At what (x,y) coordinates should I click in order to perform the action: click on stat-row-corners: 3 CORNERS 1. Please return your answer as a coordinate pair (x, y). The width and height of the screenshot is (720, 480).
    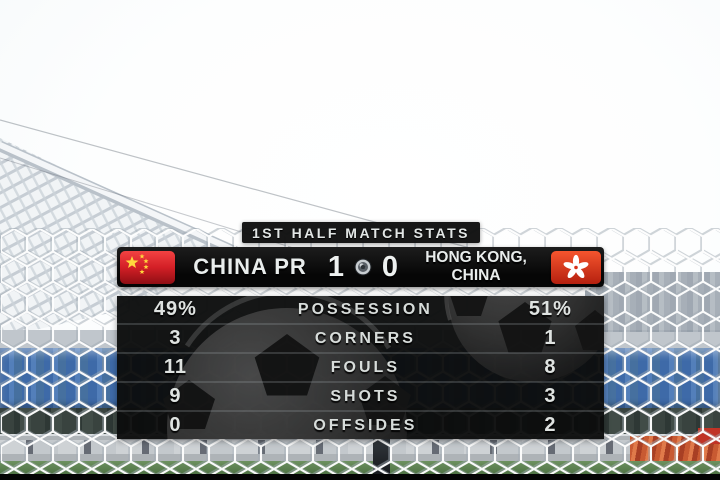
    Looking at the image, I should click on (360, 337).